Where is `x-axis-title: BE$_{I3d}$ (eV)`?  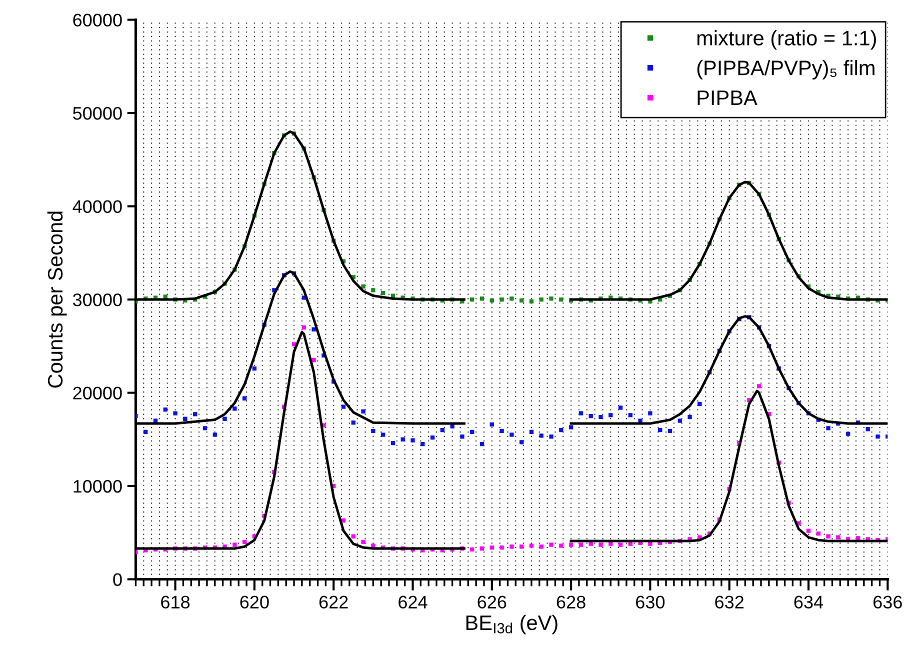
x-axis-title: BE$_{I3d}$ (eV) is located at coordinates (512, 624).